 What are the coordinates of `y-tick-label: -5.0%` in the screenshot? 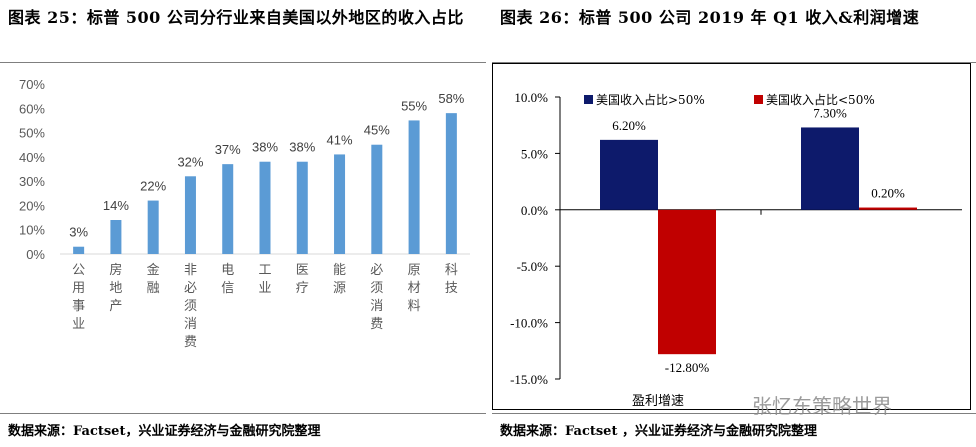 It's located at (533, 266).